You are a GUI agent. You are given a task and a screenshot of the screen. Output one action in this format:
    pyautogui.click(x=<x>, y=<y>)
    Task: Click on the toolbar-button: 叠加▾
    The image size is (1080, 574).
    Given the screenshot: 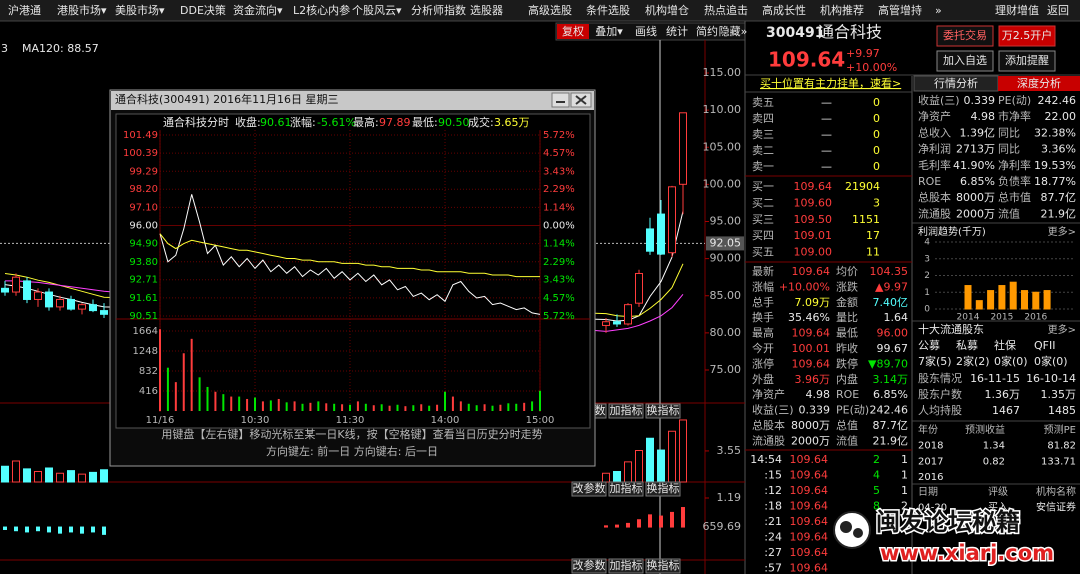 What is the action you would take?
    pyautogui.click(x=609, y=31)
    